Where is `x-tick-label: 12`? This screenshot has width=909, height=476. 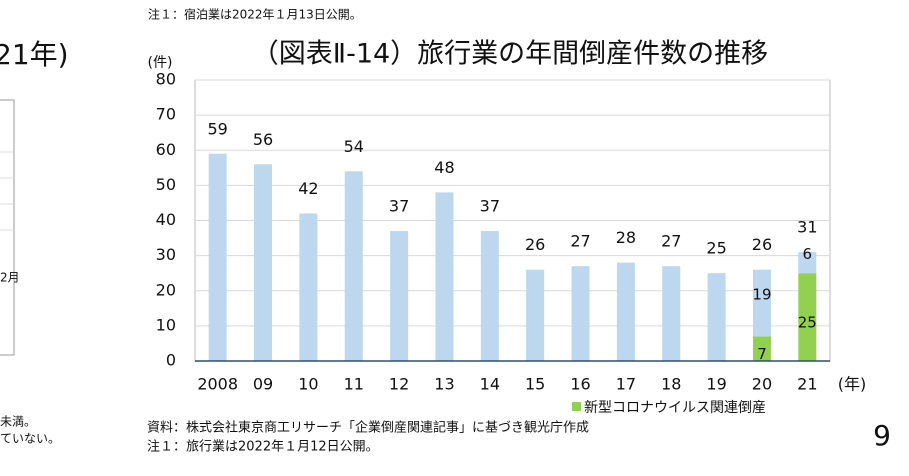
x-tick-label: 12 is located at coordinates (399, 384).